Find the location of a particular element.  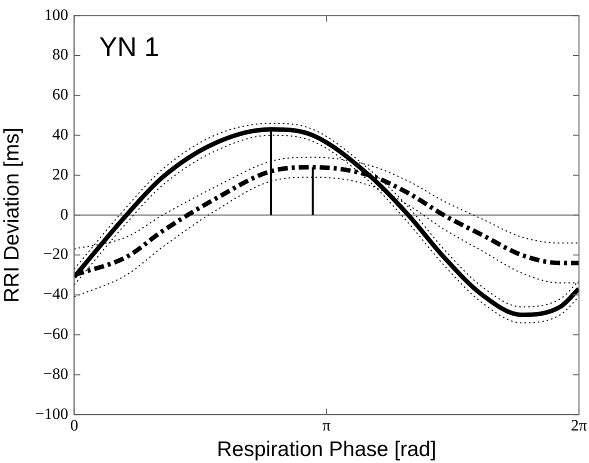

y-tick-label: 80 is located at coordinates (60, 55).